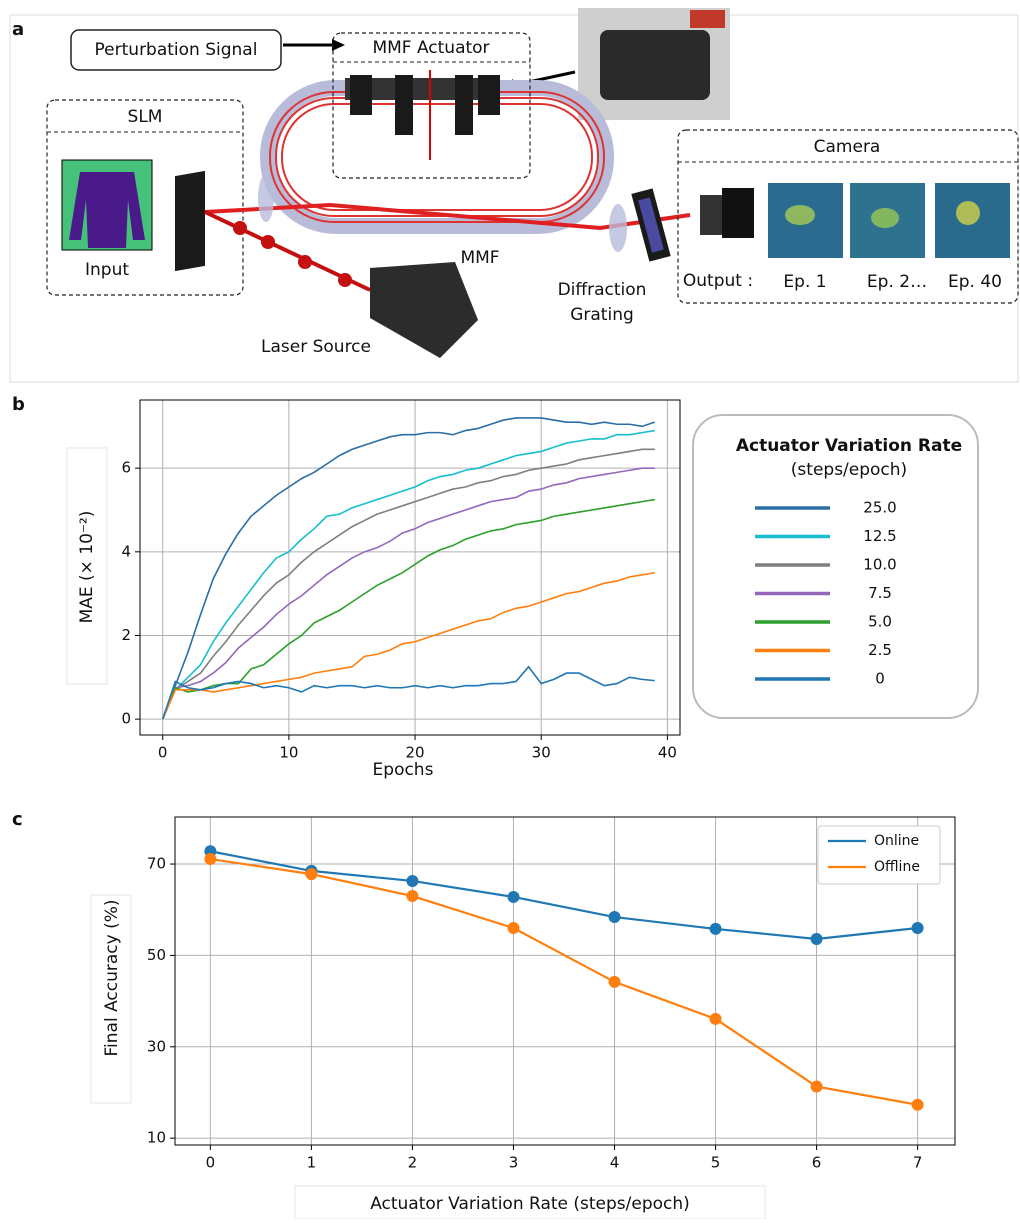 The image size is (1020, 1223). What do you see at coordinates (18, 404) in the screenshot?
I see `panel-label: b` at bounding box center [18, 404].